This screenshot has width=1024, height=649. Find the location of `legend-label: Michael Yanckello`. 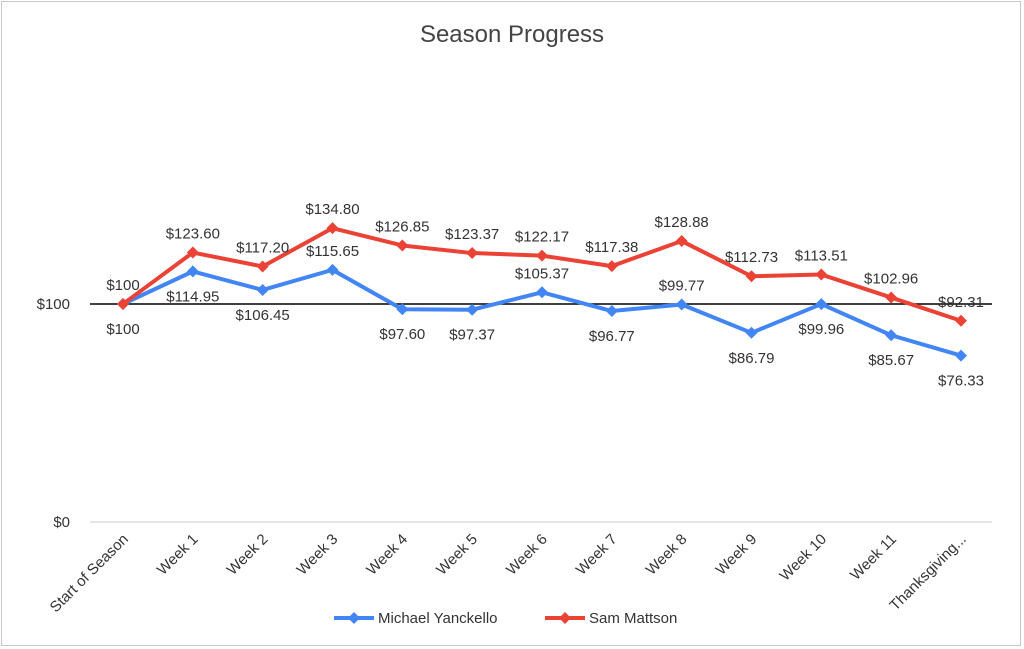

legend-label: Michael Yanckello is located at coordinates (438, 618).